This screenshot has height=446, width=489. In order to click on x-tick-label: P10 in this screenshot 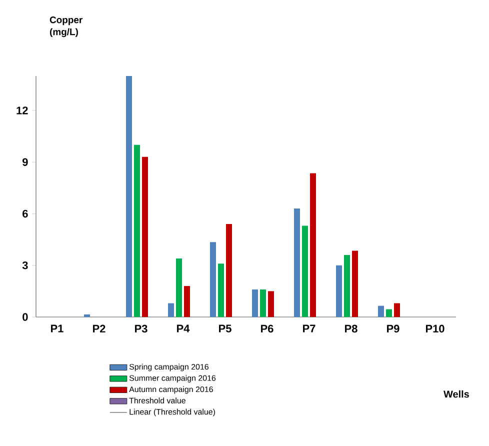, I will do `click(435, 328)`.